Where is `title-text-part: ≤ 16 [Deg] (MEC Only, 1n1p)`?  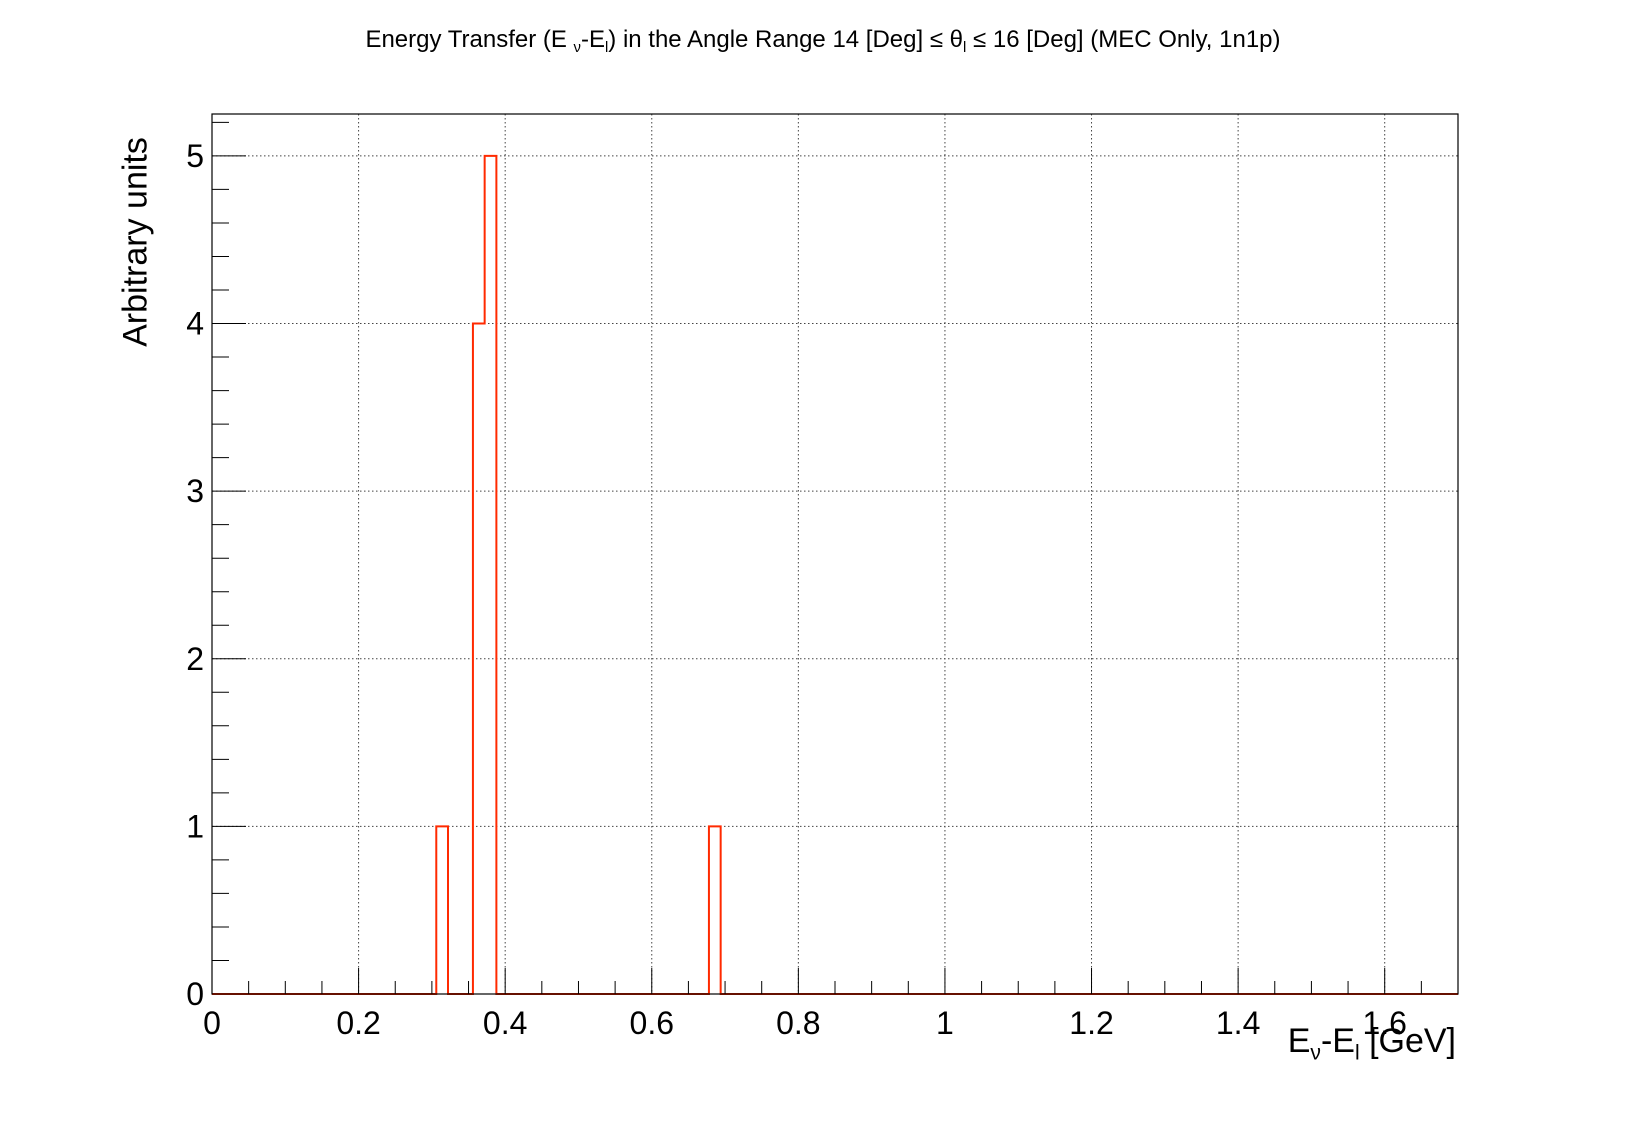
title-text-part: ≤ 16 [Deg] (MEC Only, 1n1p) is located at coordinates (1123, 39).